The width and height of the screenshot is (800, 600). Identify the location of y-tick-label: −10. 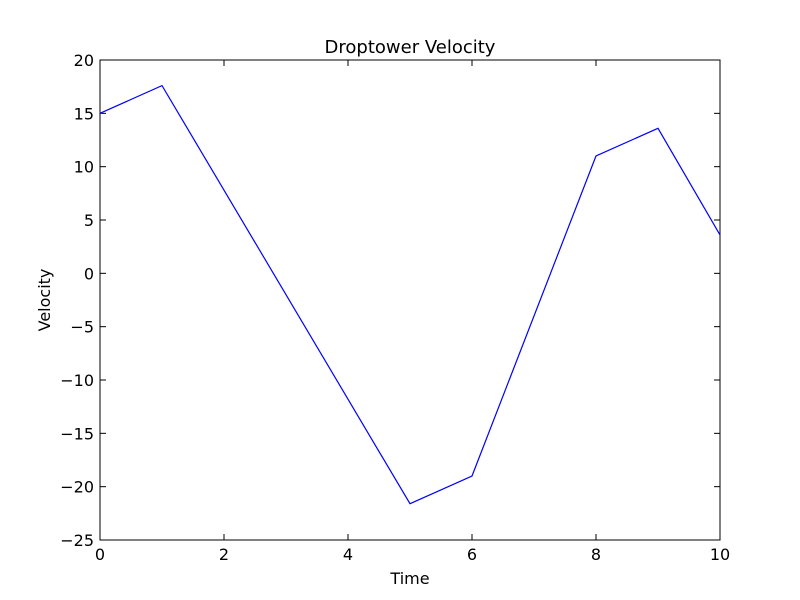
(77, 380).